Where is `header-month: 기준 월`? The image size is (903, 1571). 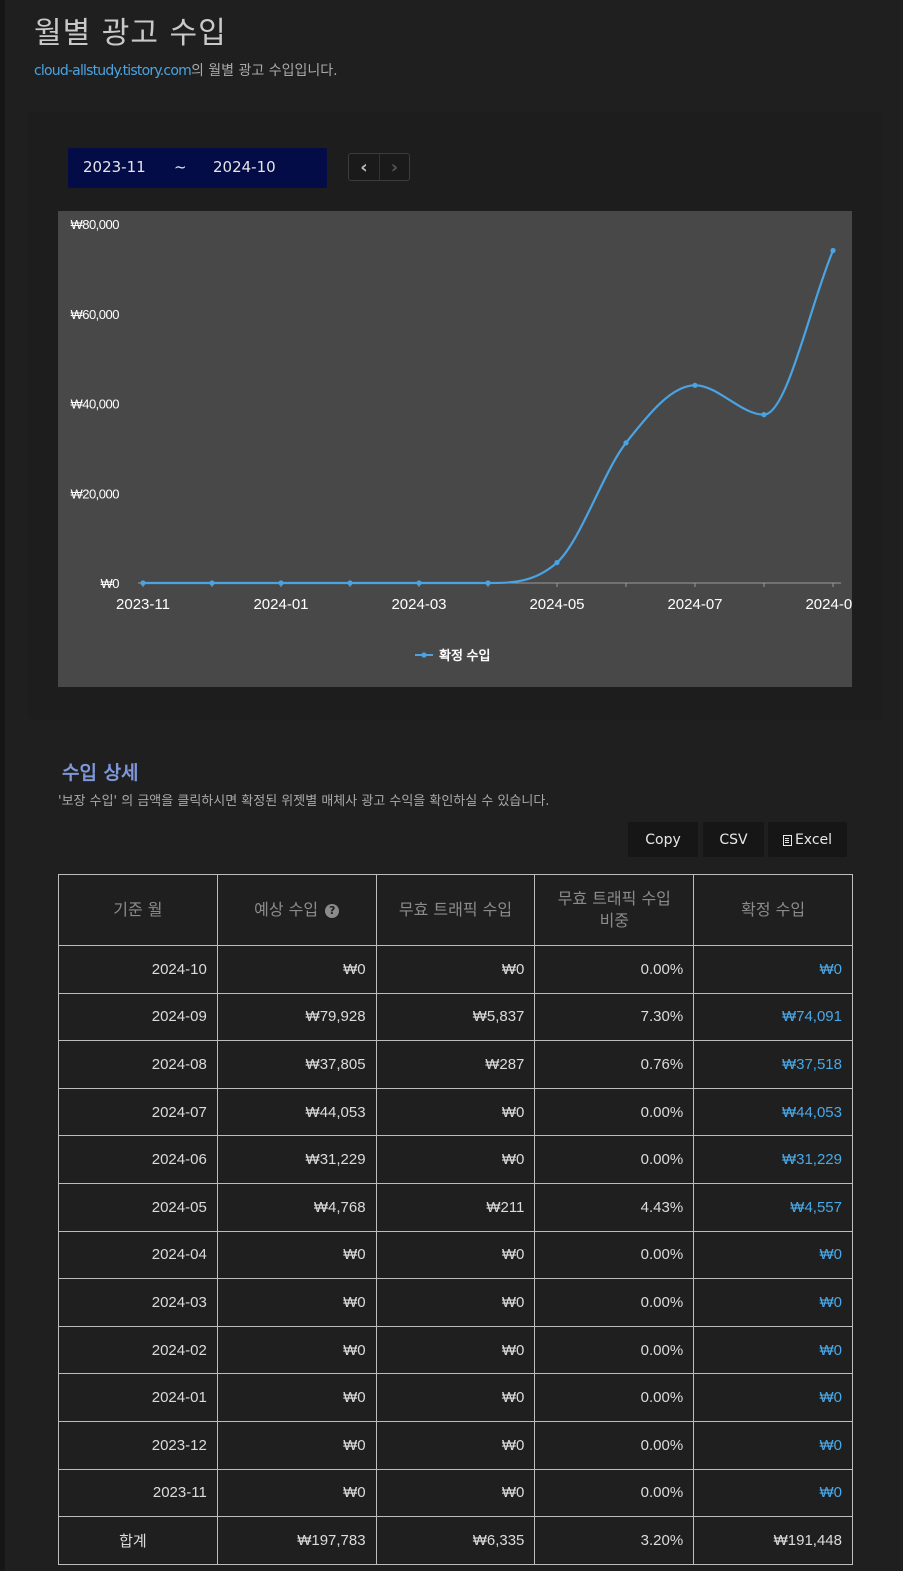 header-month: 기준 월 is located at coordinates (138, 910).